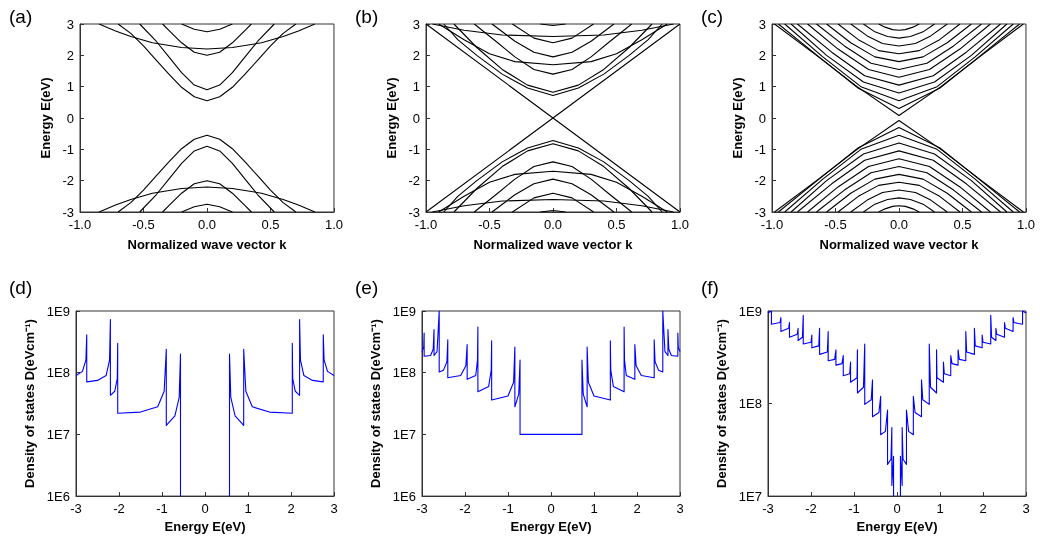 Image resolution: width=1040 pixels, height=538 pixels. Describe the element at coordinates (367, 287) in the screenshot. I see `chart-title: (e)` at that location.